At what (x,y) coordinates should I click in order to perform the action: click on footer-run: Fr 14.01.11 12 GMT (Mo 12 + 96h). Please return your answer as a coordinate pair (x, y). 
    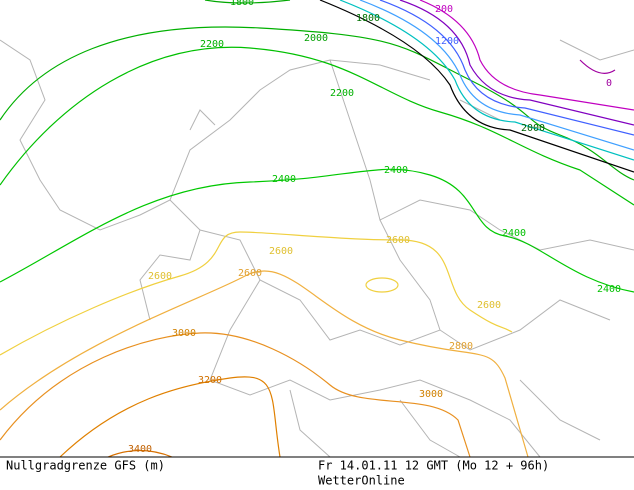
    Looking at the image, I should click on (433, 466).